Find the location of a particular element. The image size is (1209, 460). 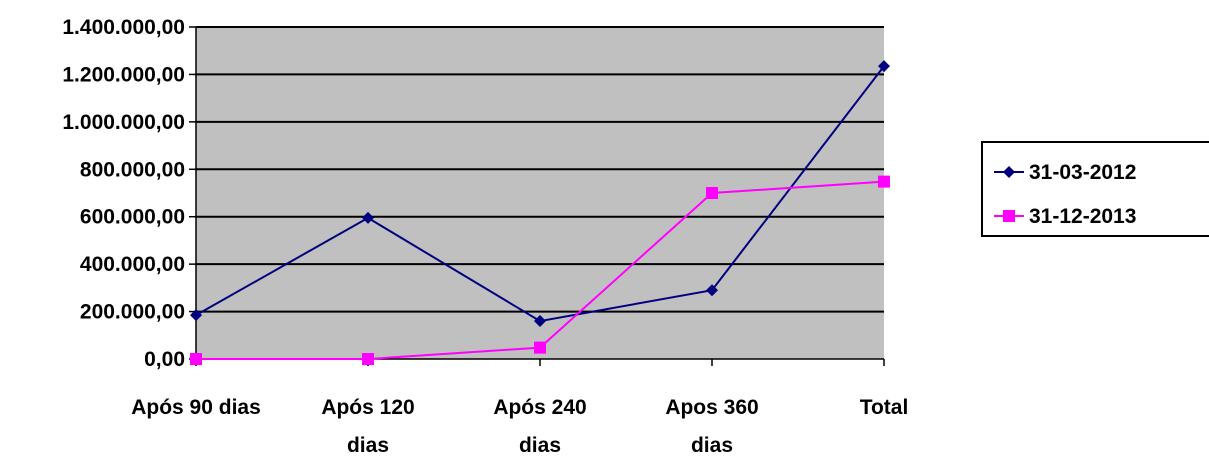

x-tick-label-4: Total is located at coordinates (884, 407).